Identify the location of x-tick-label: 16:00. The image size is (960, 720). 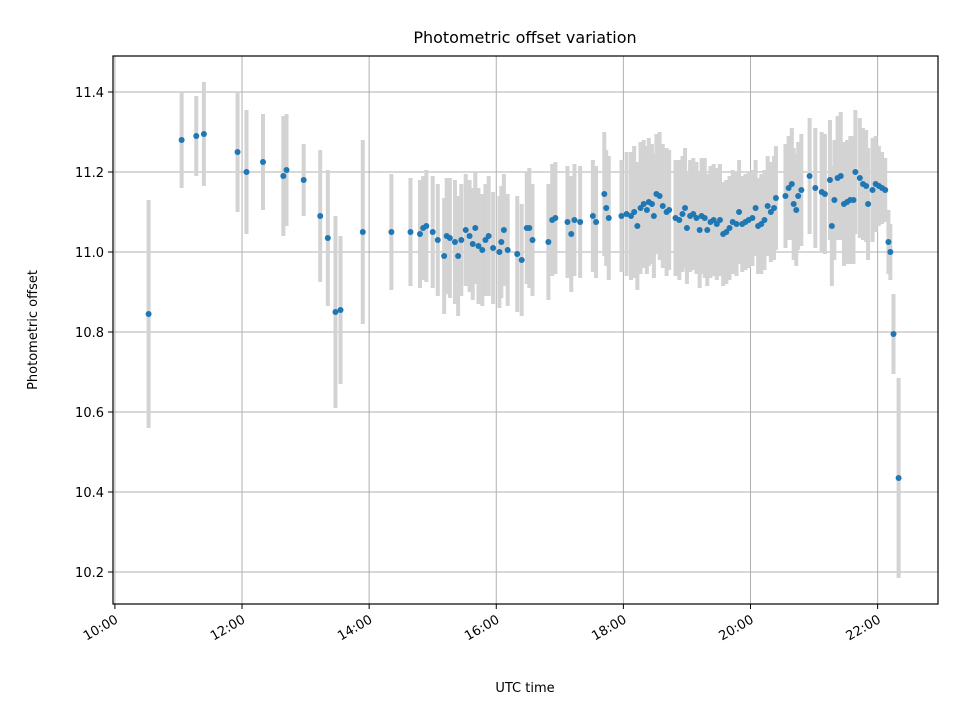
(482, 628).